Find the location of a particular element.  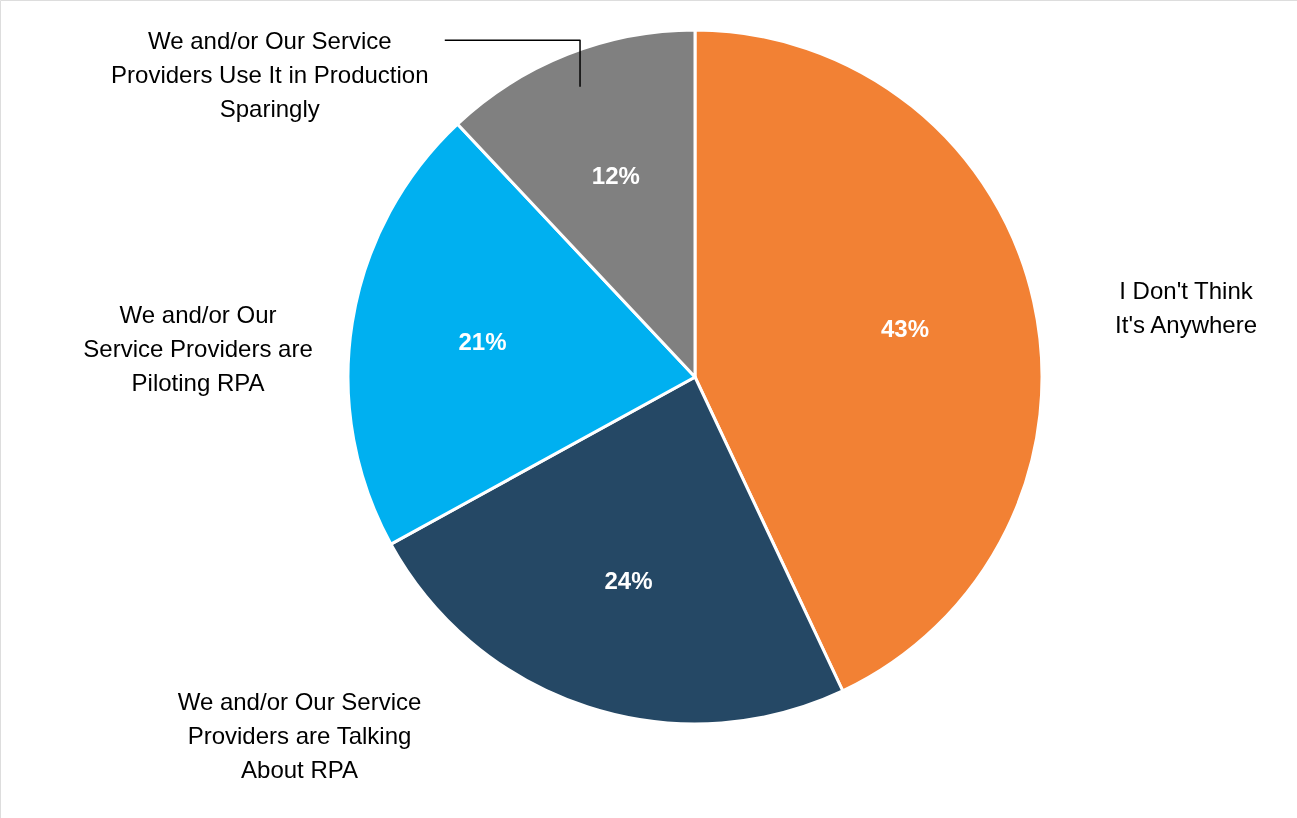

data-label: 12% is located at coordinates (615, 175).